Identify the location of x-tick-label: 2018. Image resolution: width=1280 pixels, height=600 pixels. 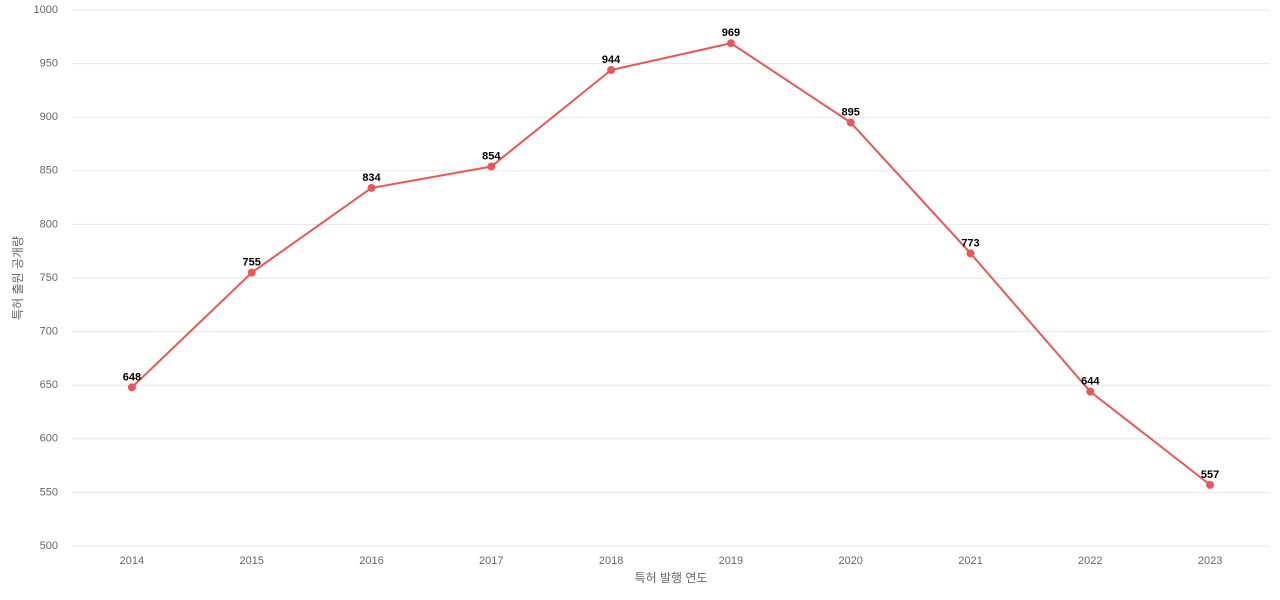
(611, 561).